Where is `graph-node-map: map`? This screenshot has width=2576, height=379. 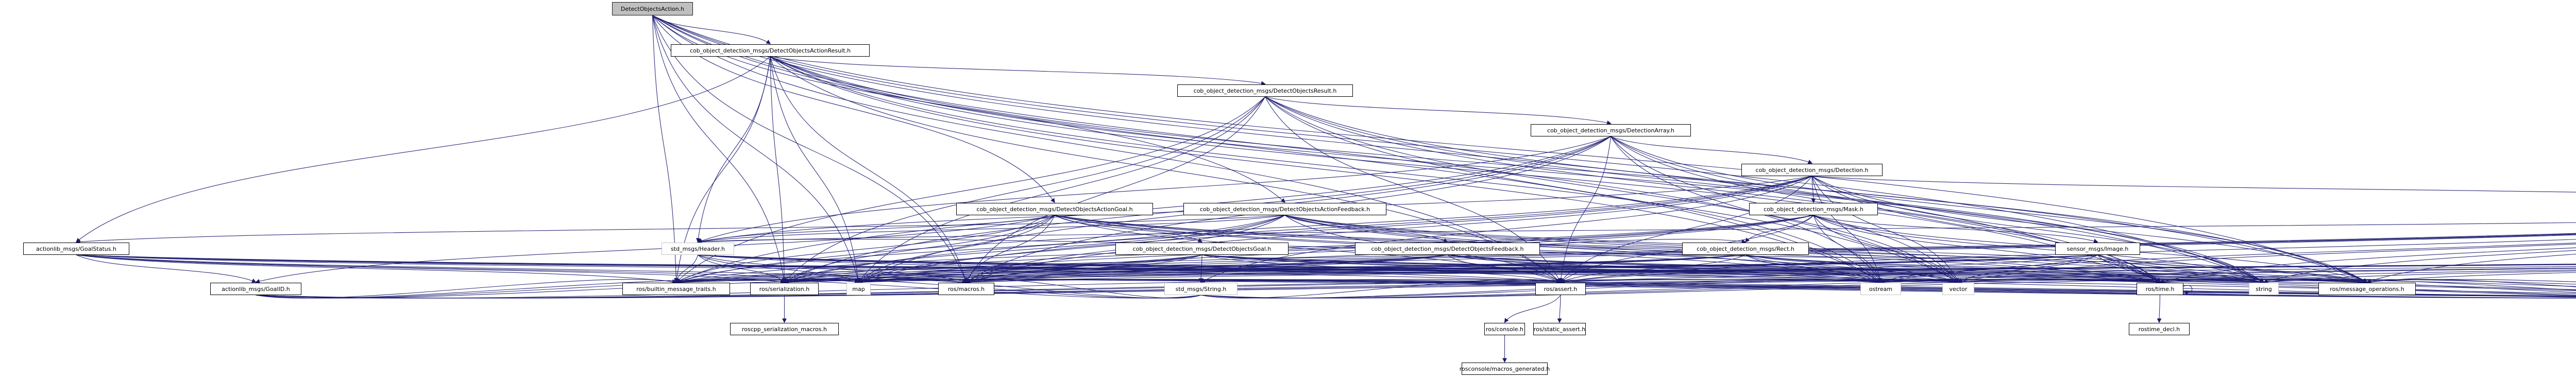
graph-node-map: map is located at coordinates (858, 289).